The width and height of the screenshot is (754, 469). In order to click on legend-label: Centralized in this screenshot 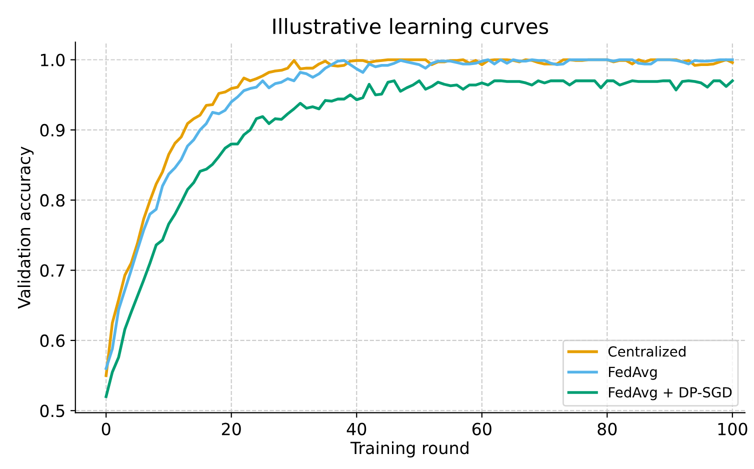, I will do `click(647, 351)`.